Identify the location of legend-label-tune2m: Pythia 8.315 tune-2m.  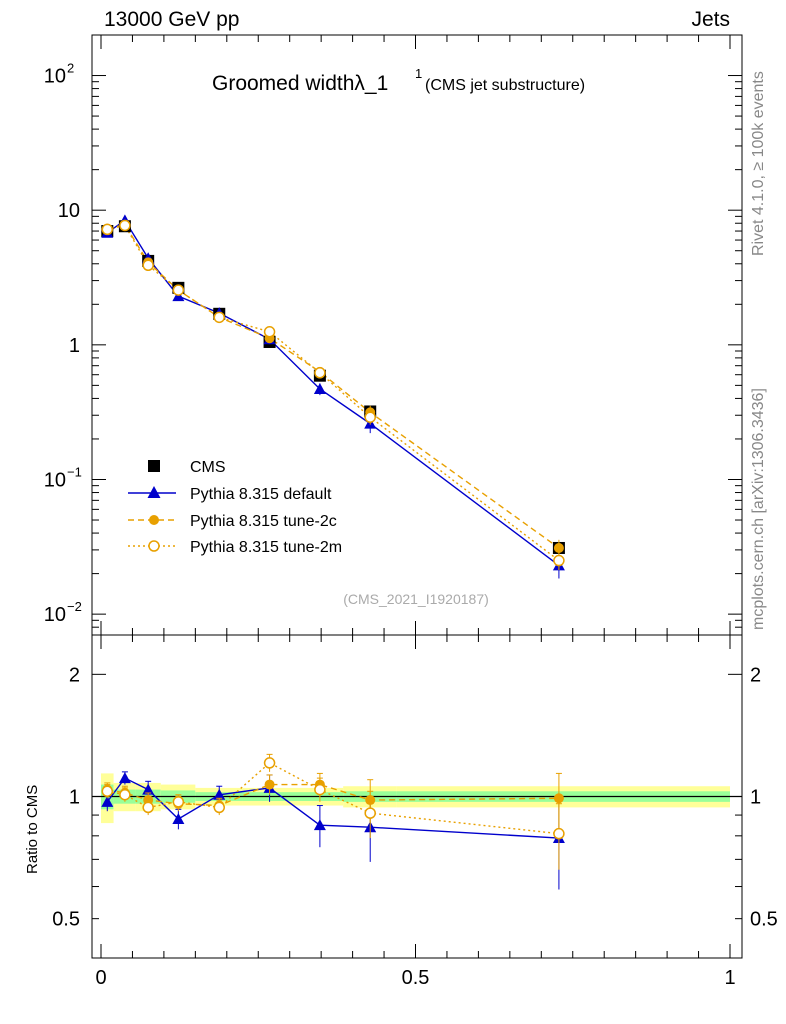
(266, 547).